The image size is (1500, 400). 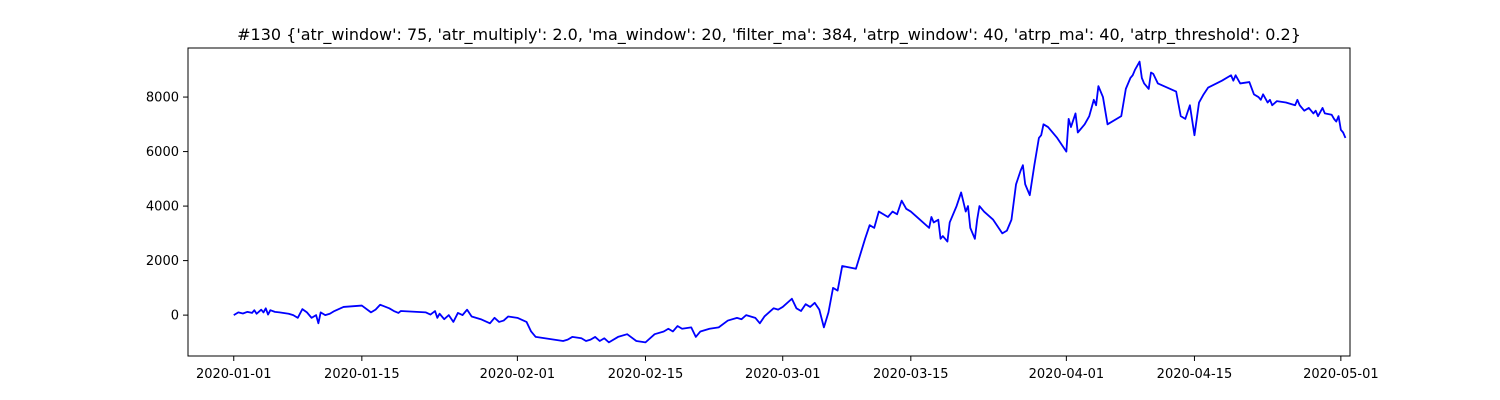 I want to click on x-tick-label: 2020-04-15, so click(x=1195, y=374).